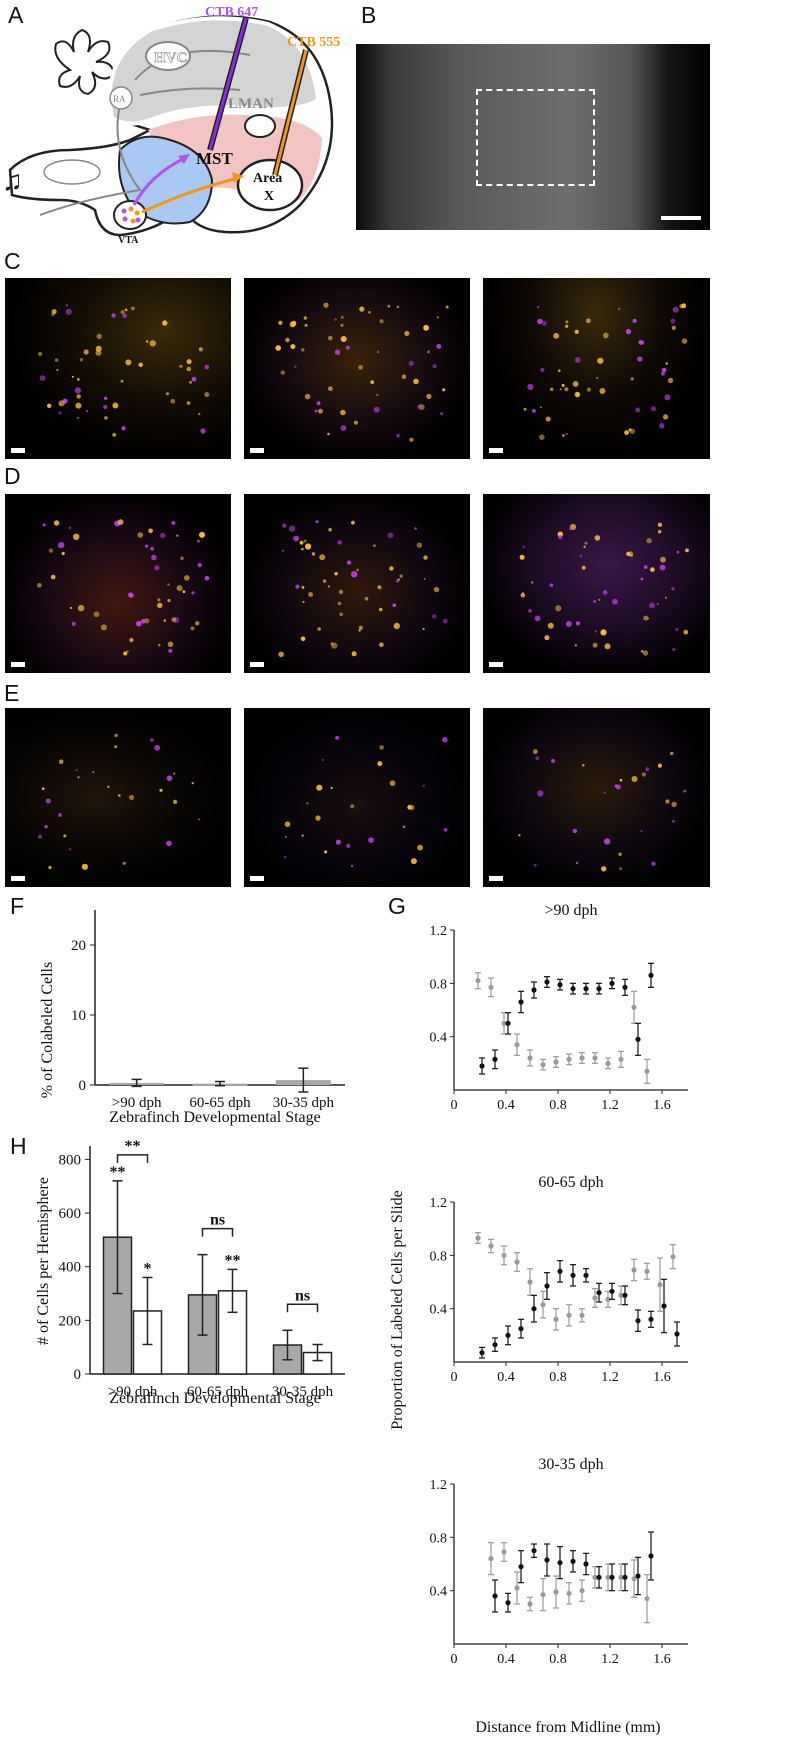 The height and width of the screenshot is (1740, 790). What do you see at coordinates (12, 181) in the screenshot?
I see `music-note-icon: ♫` at bounding box center [12, 181].